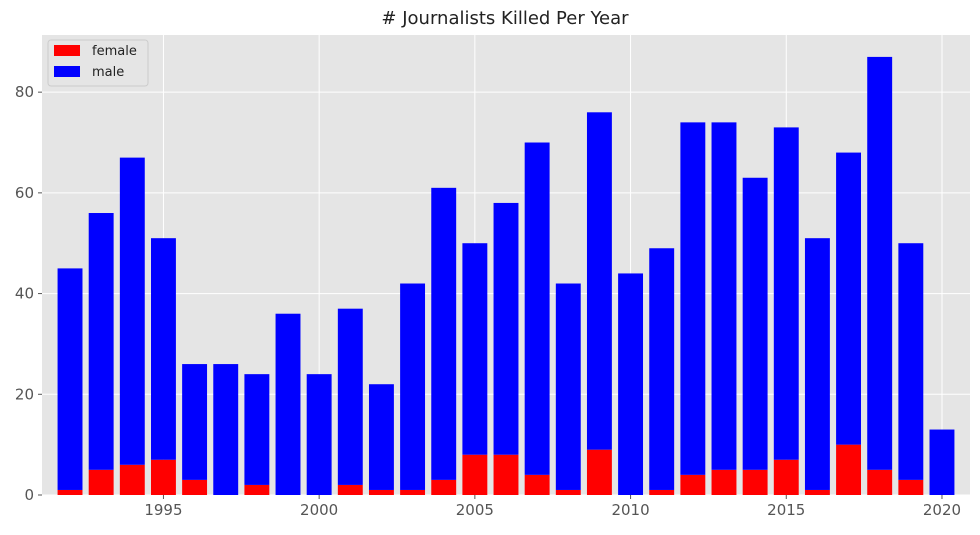 Image resolution: width=980 pixels, height=535 pixels. I want to click on x-tick-label: 2005, so click(475, 510).